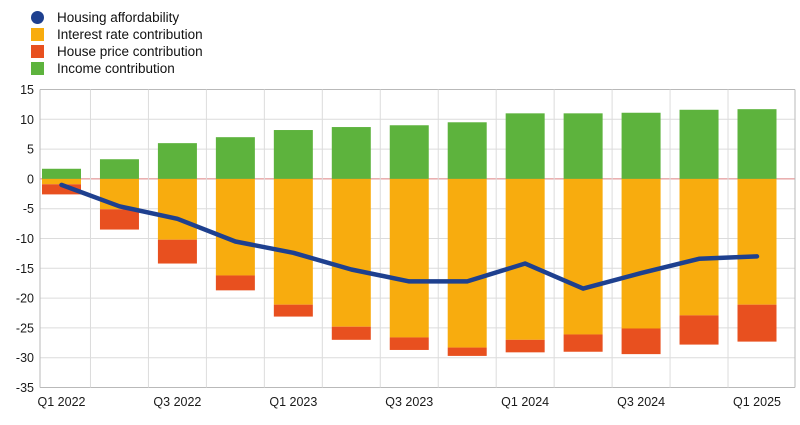 Image resolution: width=800 pixels, height=425 pixels. Describe the element at coordinates (27, 120) in the screenshot. I see `y-tick-label: 10` at that location.